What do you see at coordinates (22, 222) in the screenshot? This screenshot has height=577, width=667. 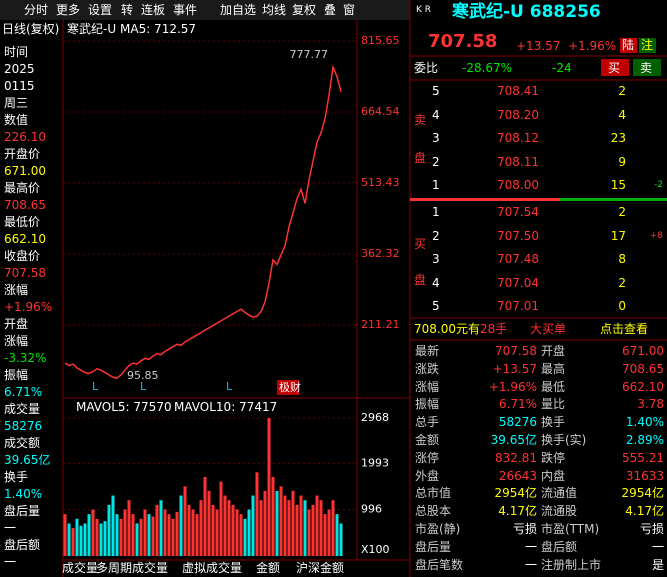 I see `info-item: 最低价` at bounding box center [22, 222].